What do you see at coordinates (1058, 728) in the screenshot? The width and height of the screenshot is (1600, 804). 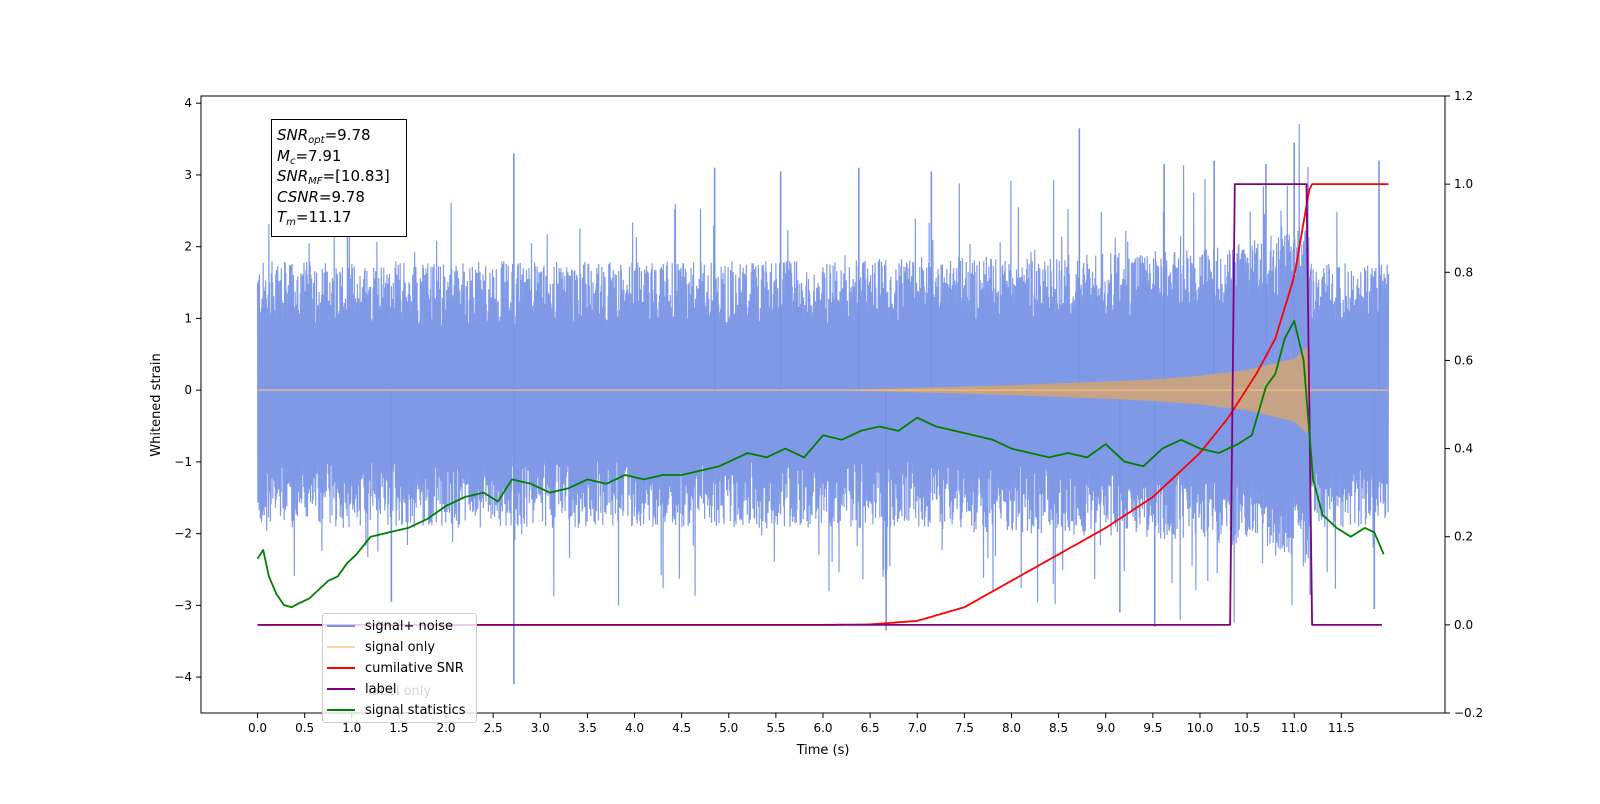 I see `x-tick-label: 8.5` at bounding box center [1058, 728].